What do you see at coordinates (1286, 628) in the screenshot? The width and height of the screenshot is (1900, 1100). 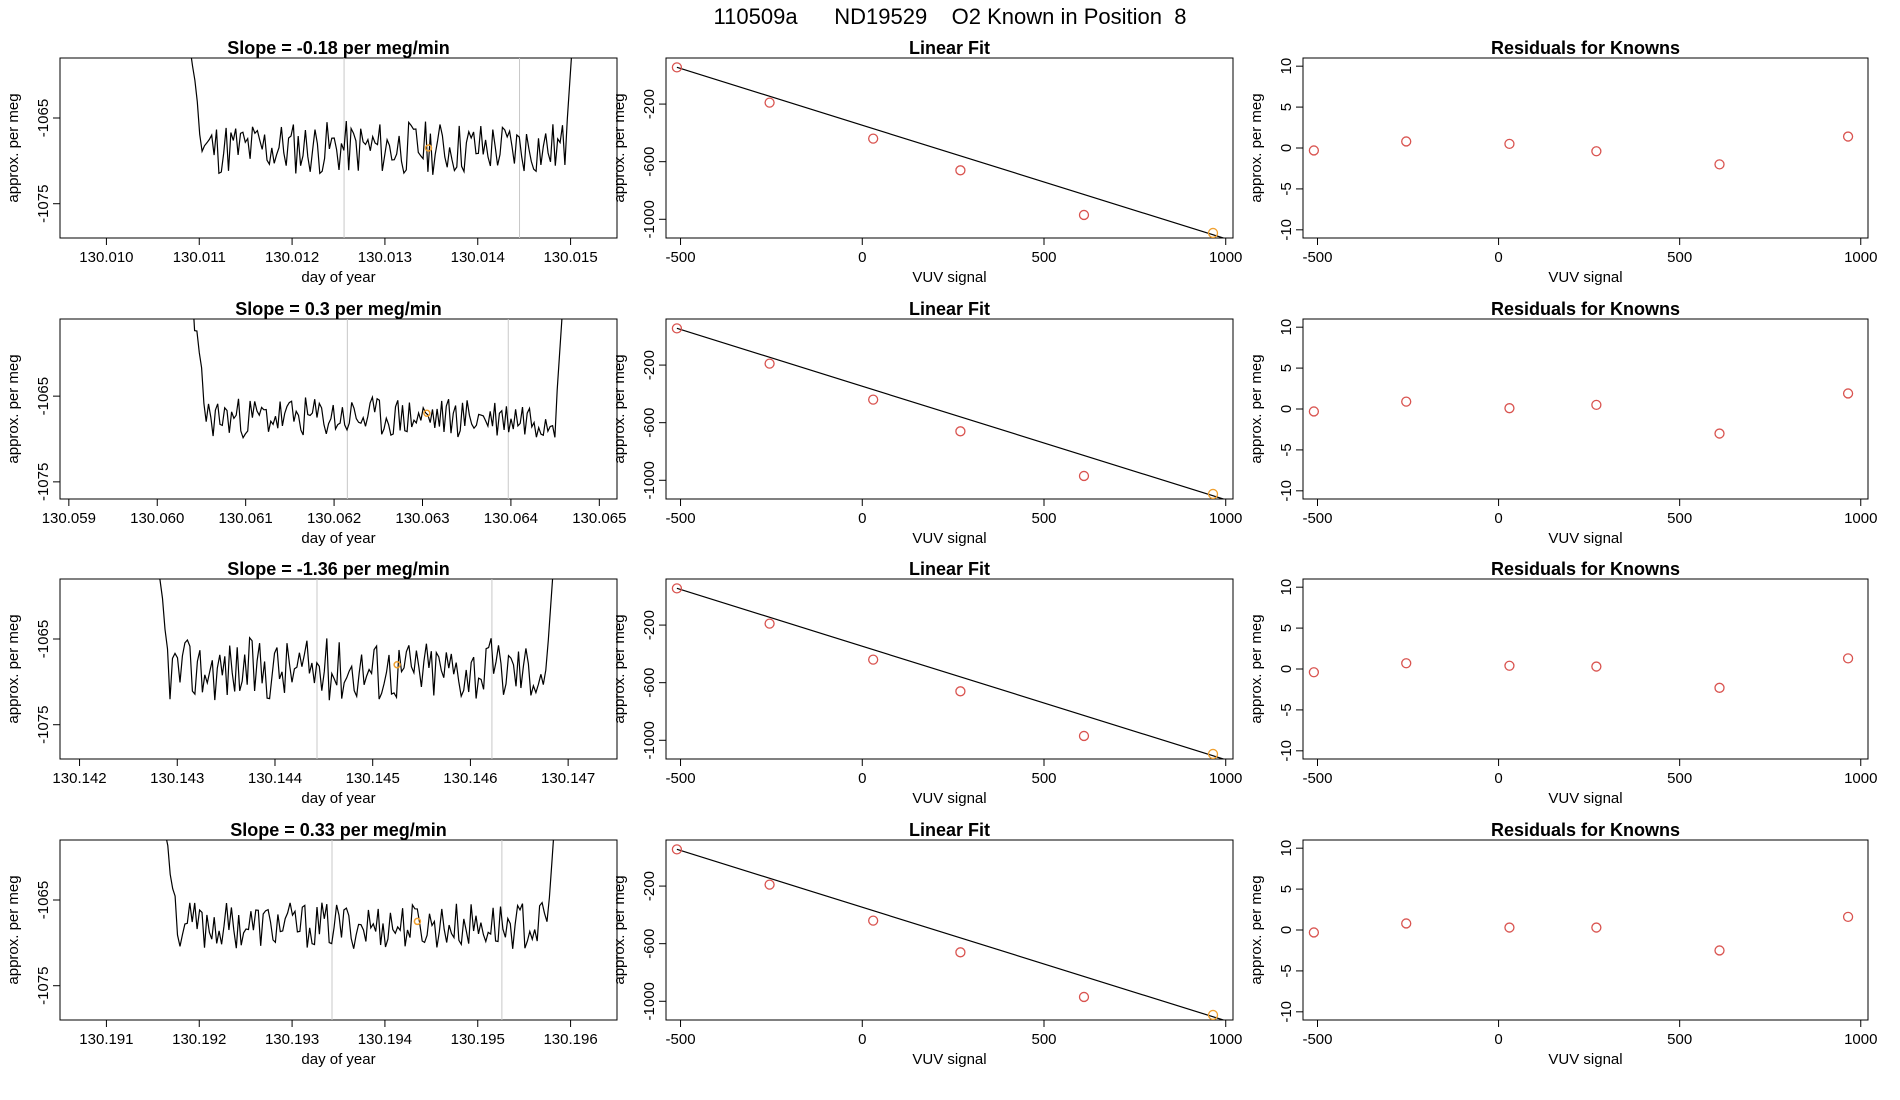 I see `y-tick-label: 5` at bounding box center [1286, 628].